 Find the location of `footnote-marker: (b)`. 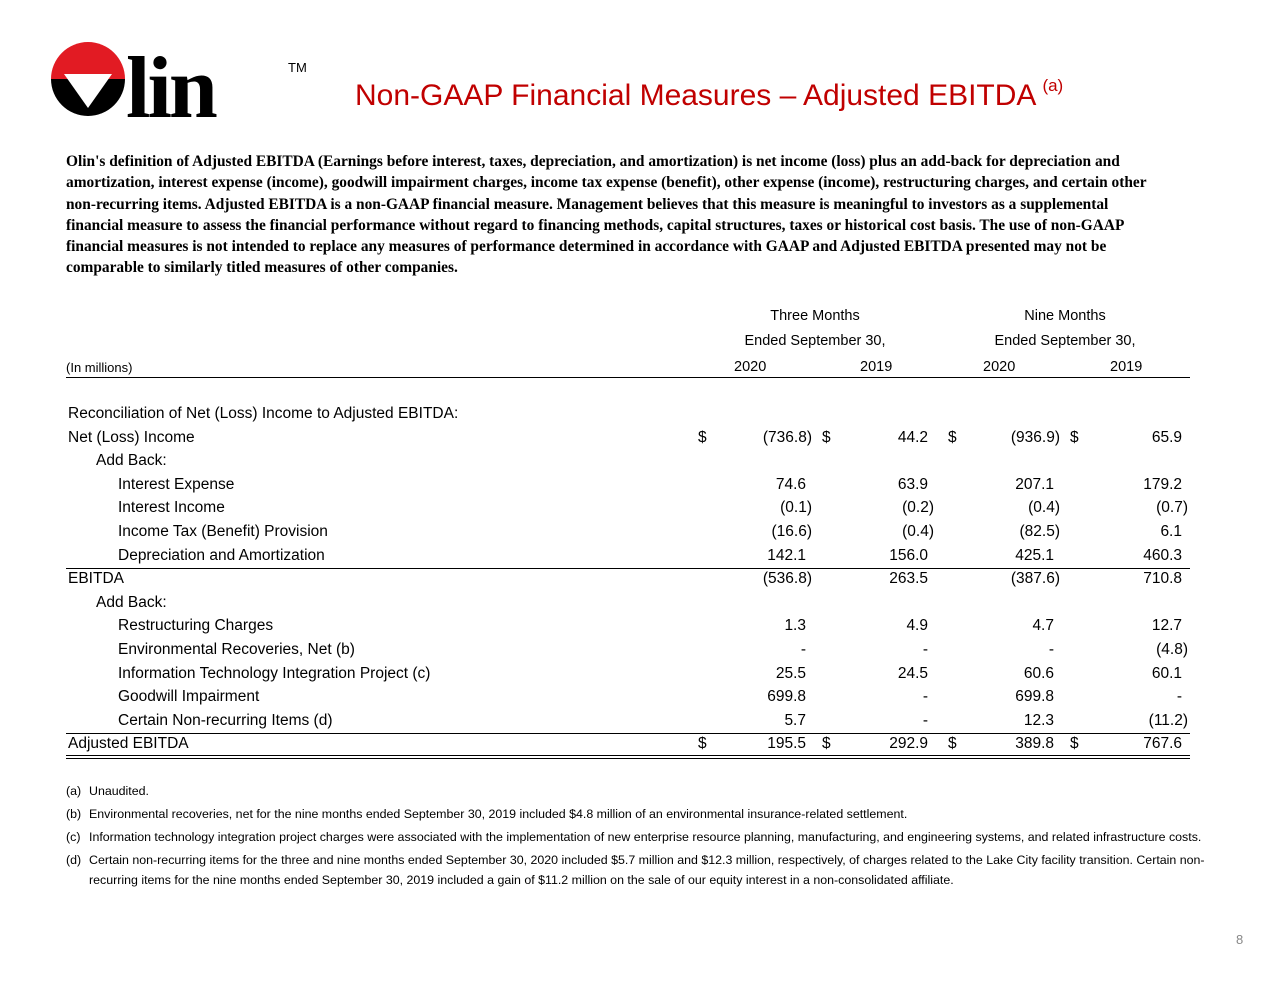

footnote-marker: (b) is located at coordinates (74, 814).